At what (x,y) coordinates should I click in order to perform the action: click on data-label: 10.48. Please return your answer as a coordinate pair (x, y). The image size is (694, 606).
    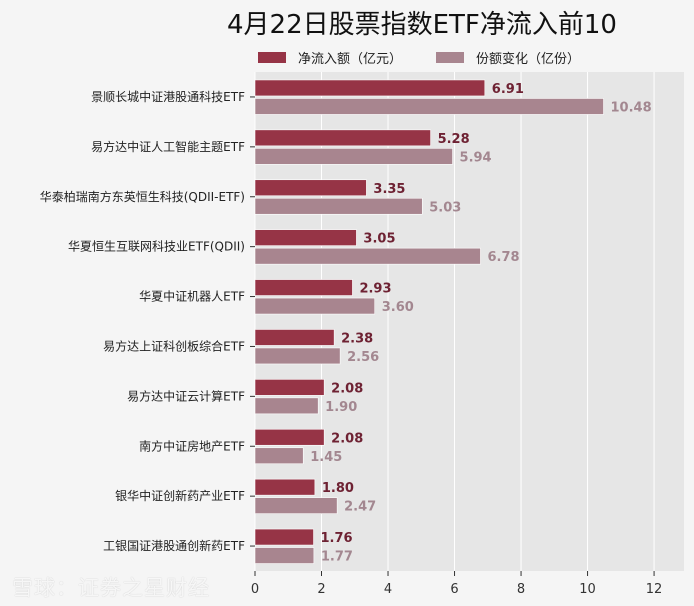
    Looking at the image, I should click on (631, 107).